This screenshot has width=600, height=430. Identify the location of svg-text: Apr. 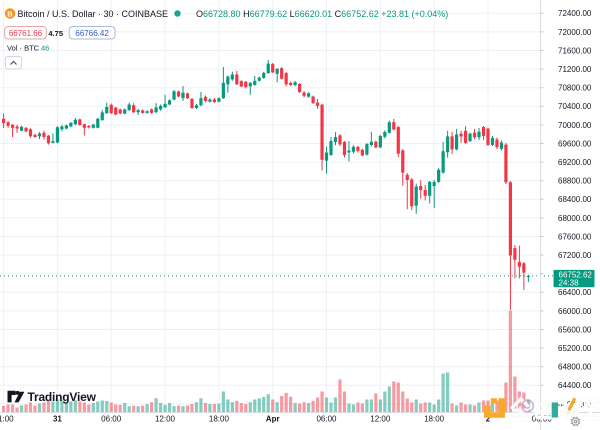
(273, 419).